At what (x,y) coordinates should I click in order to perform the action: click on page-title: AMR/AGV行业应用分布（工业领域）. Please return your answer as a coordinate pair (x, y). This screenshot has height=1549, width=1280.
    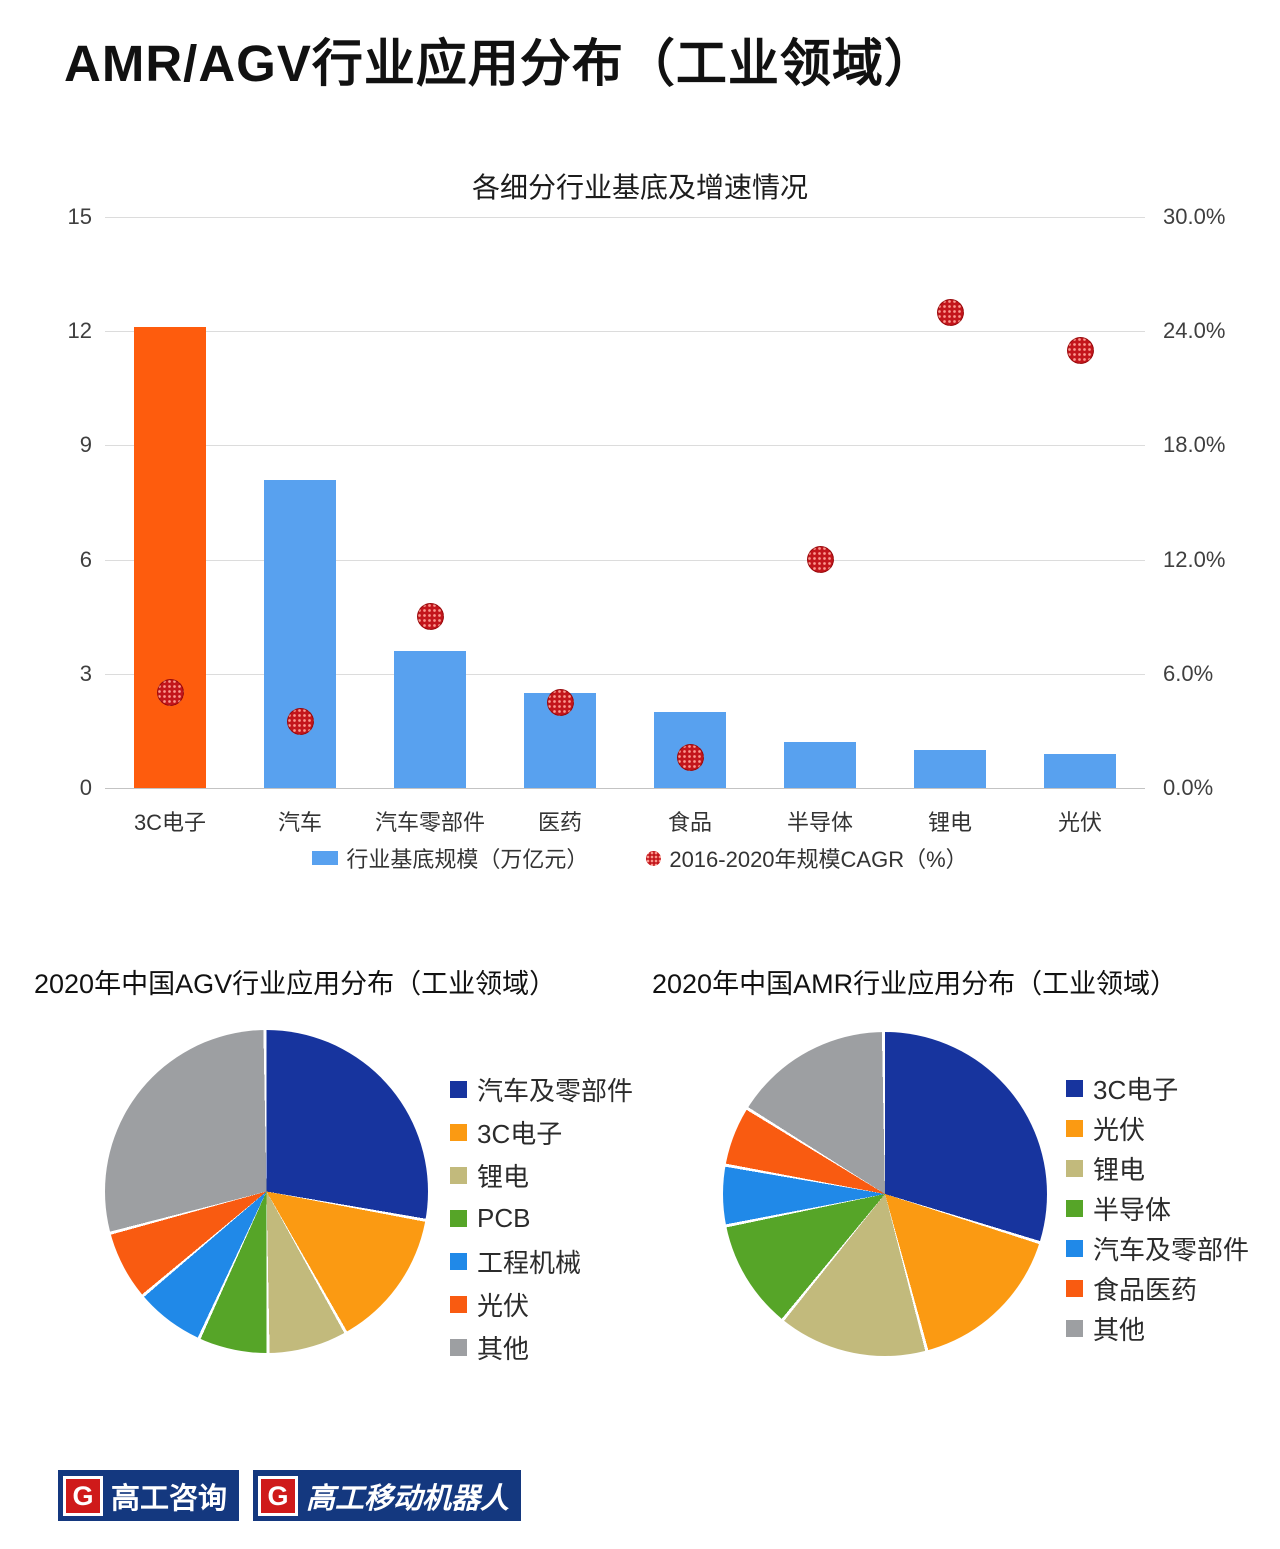
    Looking at the image, I should click on (500, 63).